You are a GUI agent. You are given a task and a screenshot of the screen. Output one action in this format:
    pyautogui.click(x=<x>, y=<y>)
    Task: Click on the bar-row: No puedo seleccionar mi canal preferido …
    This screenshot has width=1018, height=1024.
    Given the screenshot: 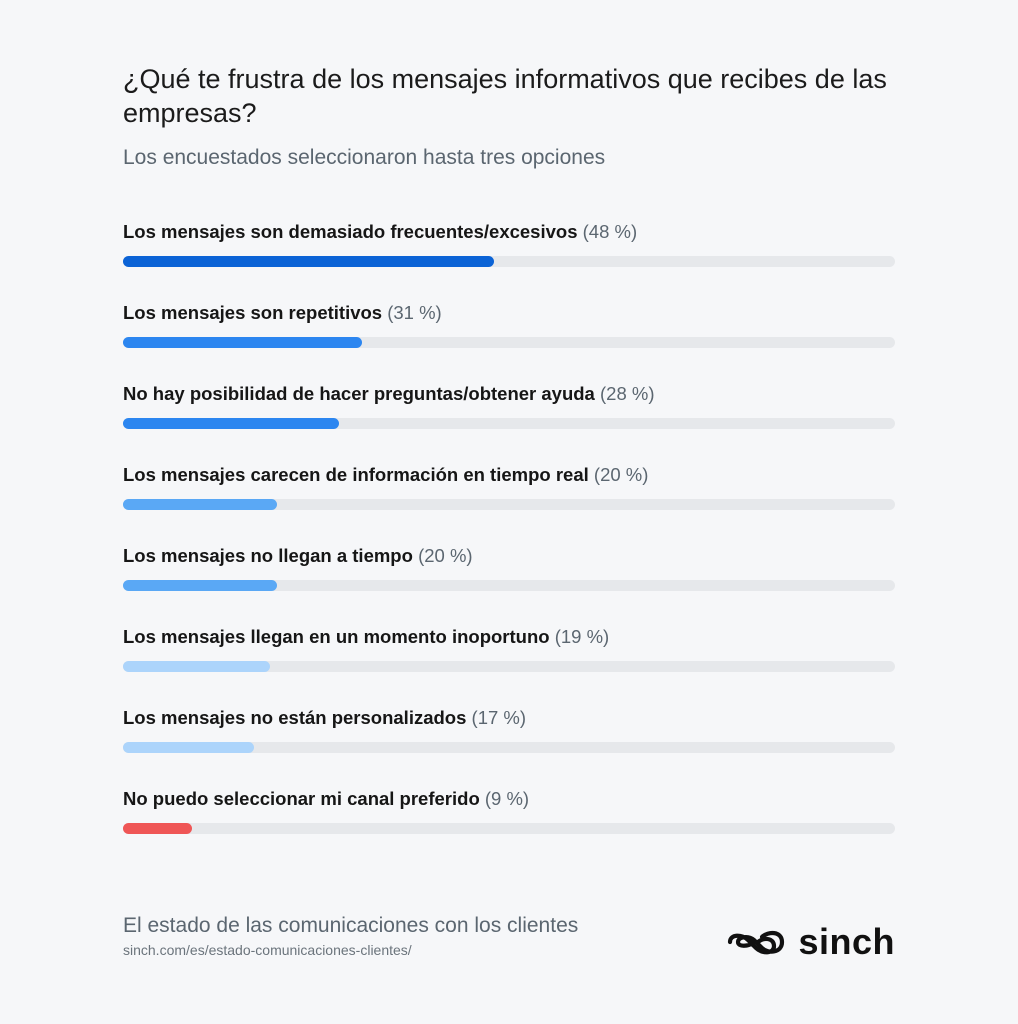 What is the action you would take?
    pyautogui.click(x=509, y=826)
    